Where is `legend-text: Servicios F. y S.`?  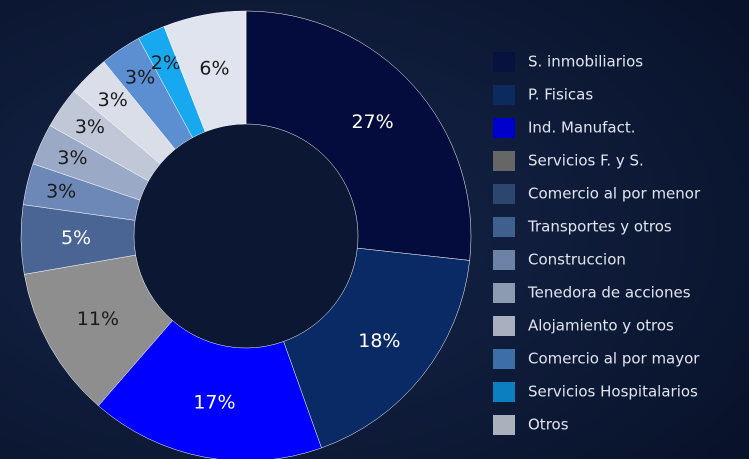
legend-text: Servicios F. y S. is located at coordinates (586, 161).